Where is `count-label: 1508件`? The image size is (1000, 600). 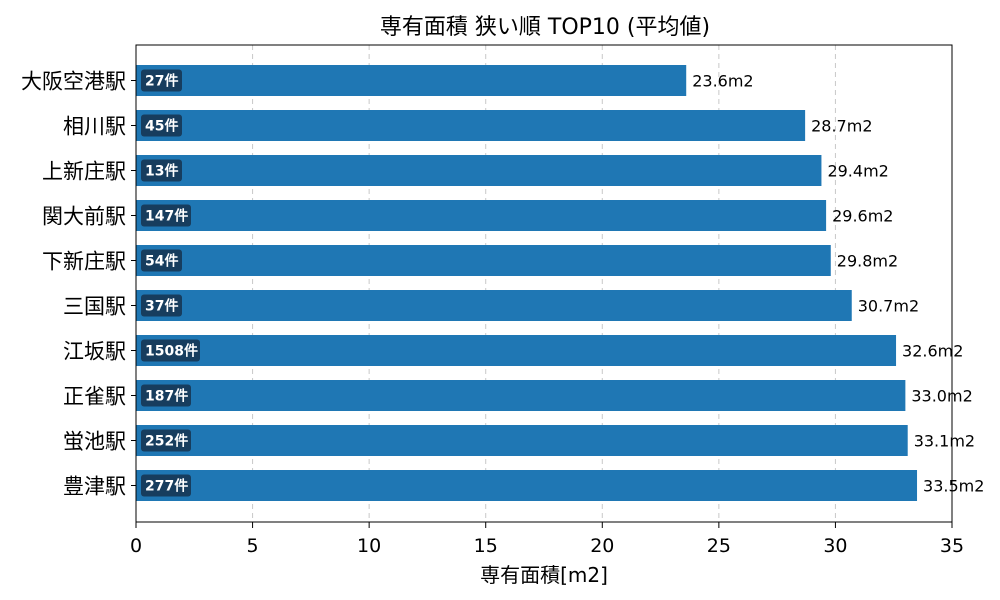
count-label: 1508件 is located at coordinates (171, 351).